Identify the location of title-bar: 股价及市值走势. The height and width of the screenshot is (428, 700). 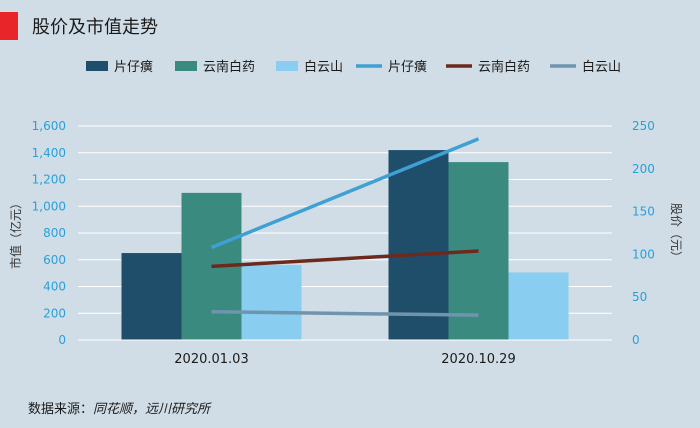
(79, 26).